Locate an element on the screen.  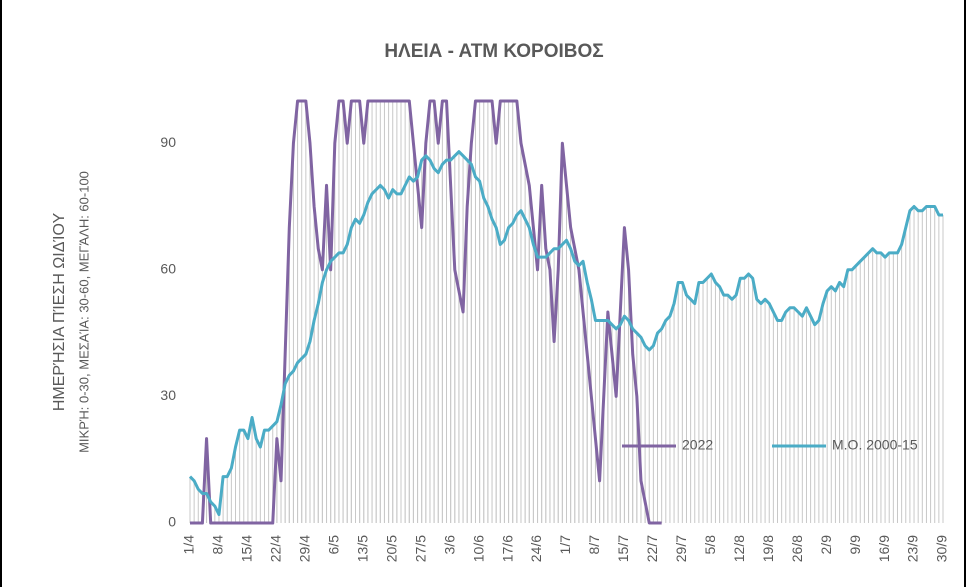
x-tick-label: 15/7 is located at coordinates (623, 548).